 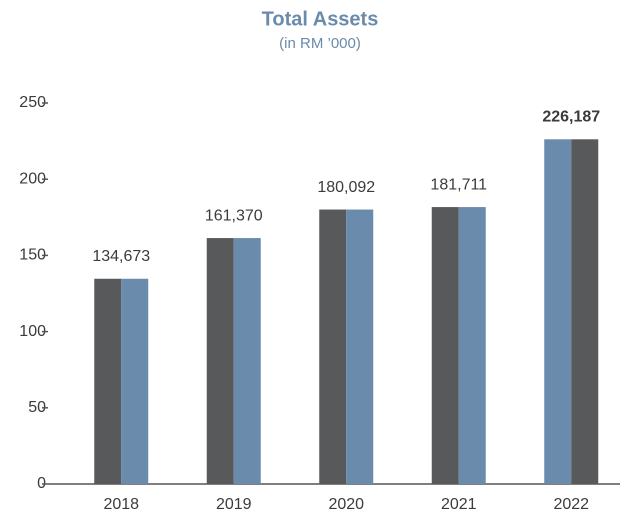 What do you see at coordinates (32, 178) in the screenshot?
I see `y-tick-label: 200` at bounding box center [32, 178].